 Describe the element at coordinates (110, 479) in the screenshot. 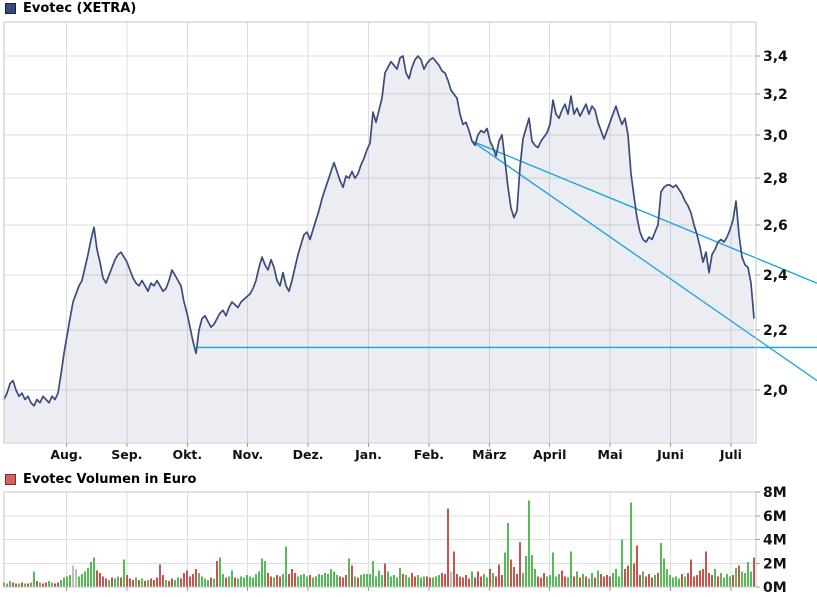

I see `volume-legend-label: Evotec Volumen in Euro` at that location.